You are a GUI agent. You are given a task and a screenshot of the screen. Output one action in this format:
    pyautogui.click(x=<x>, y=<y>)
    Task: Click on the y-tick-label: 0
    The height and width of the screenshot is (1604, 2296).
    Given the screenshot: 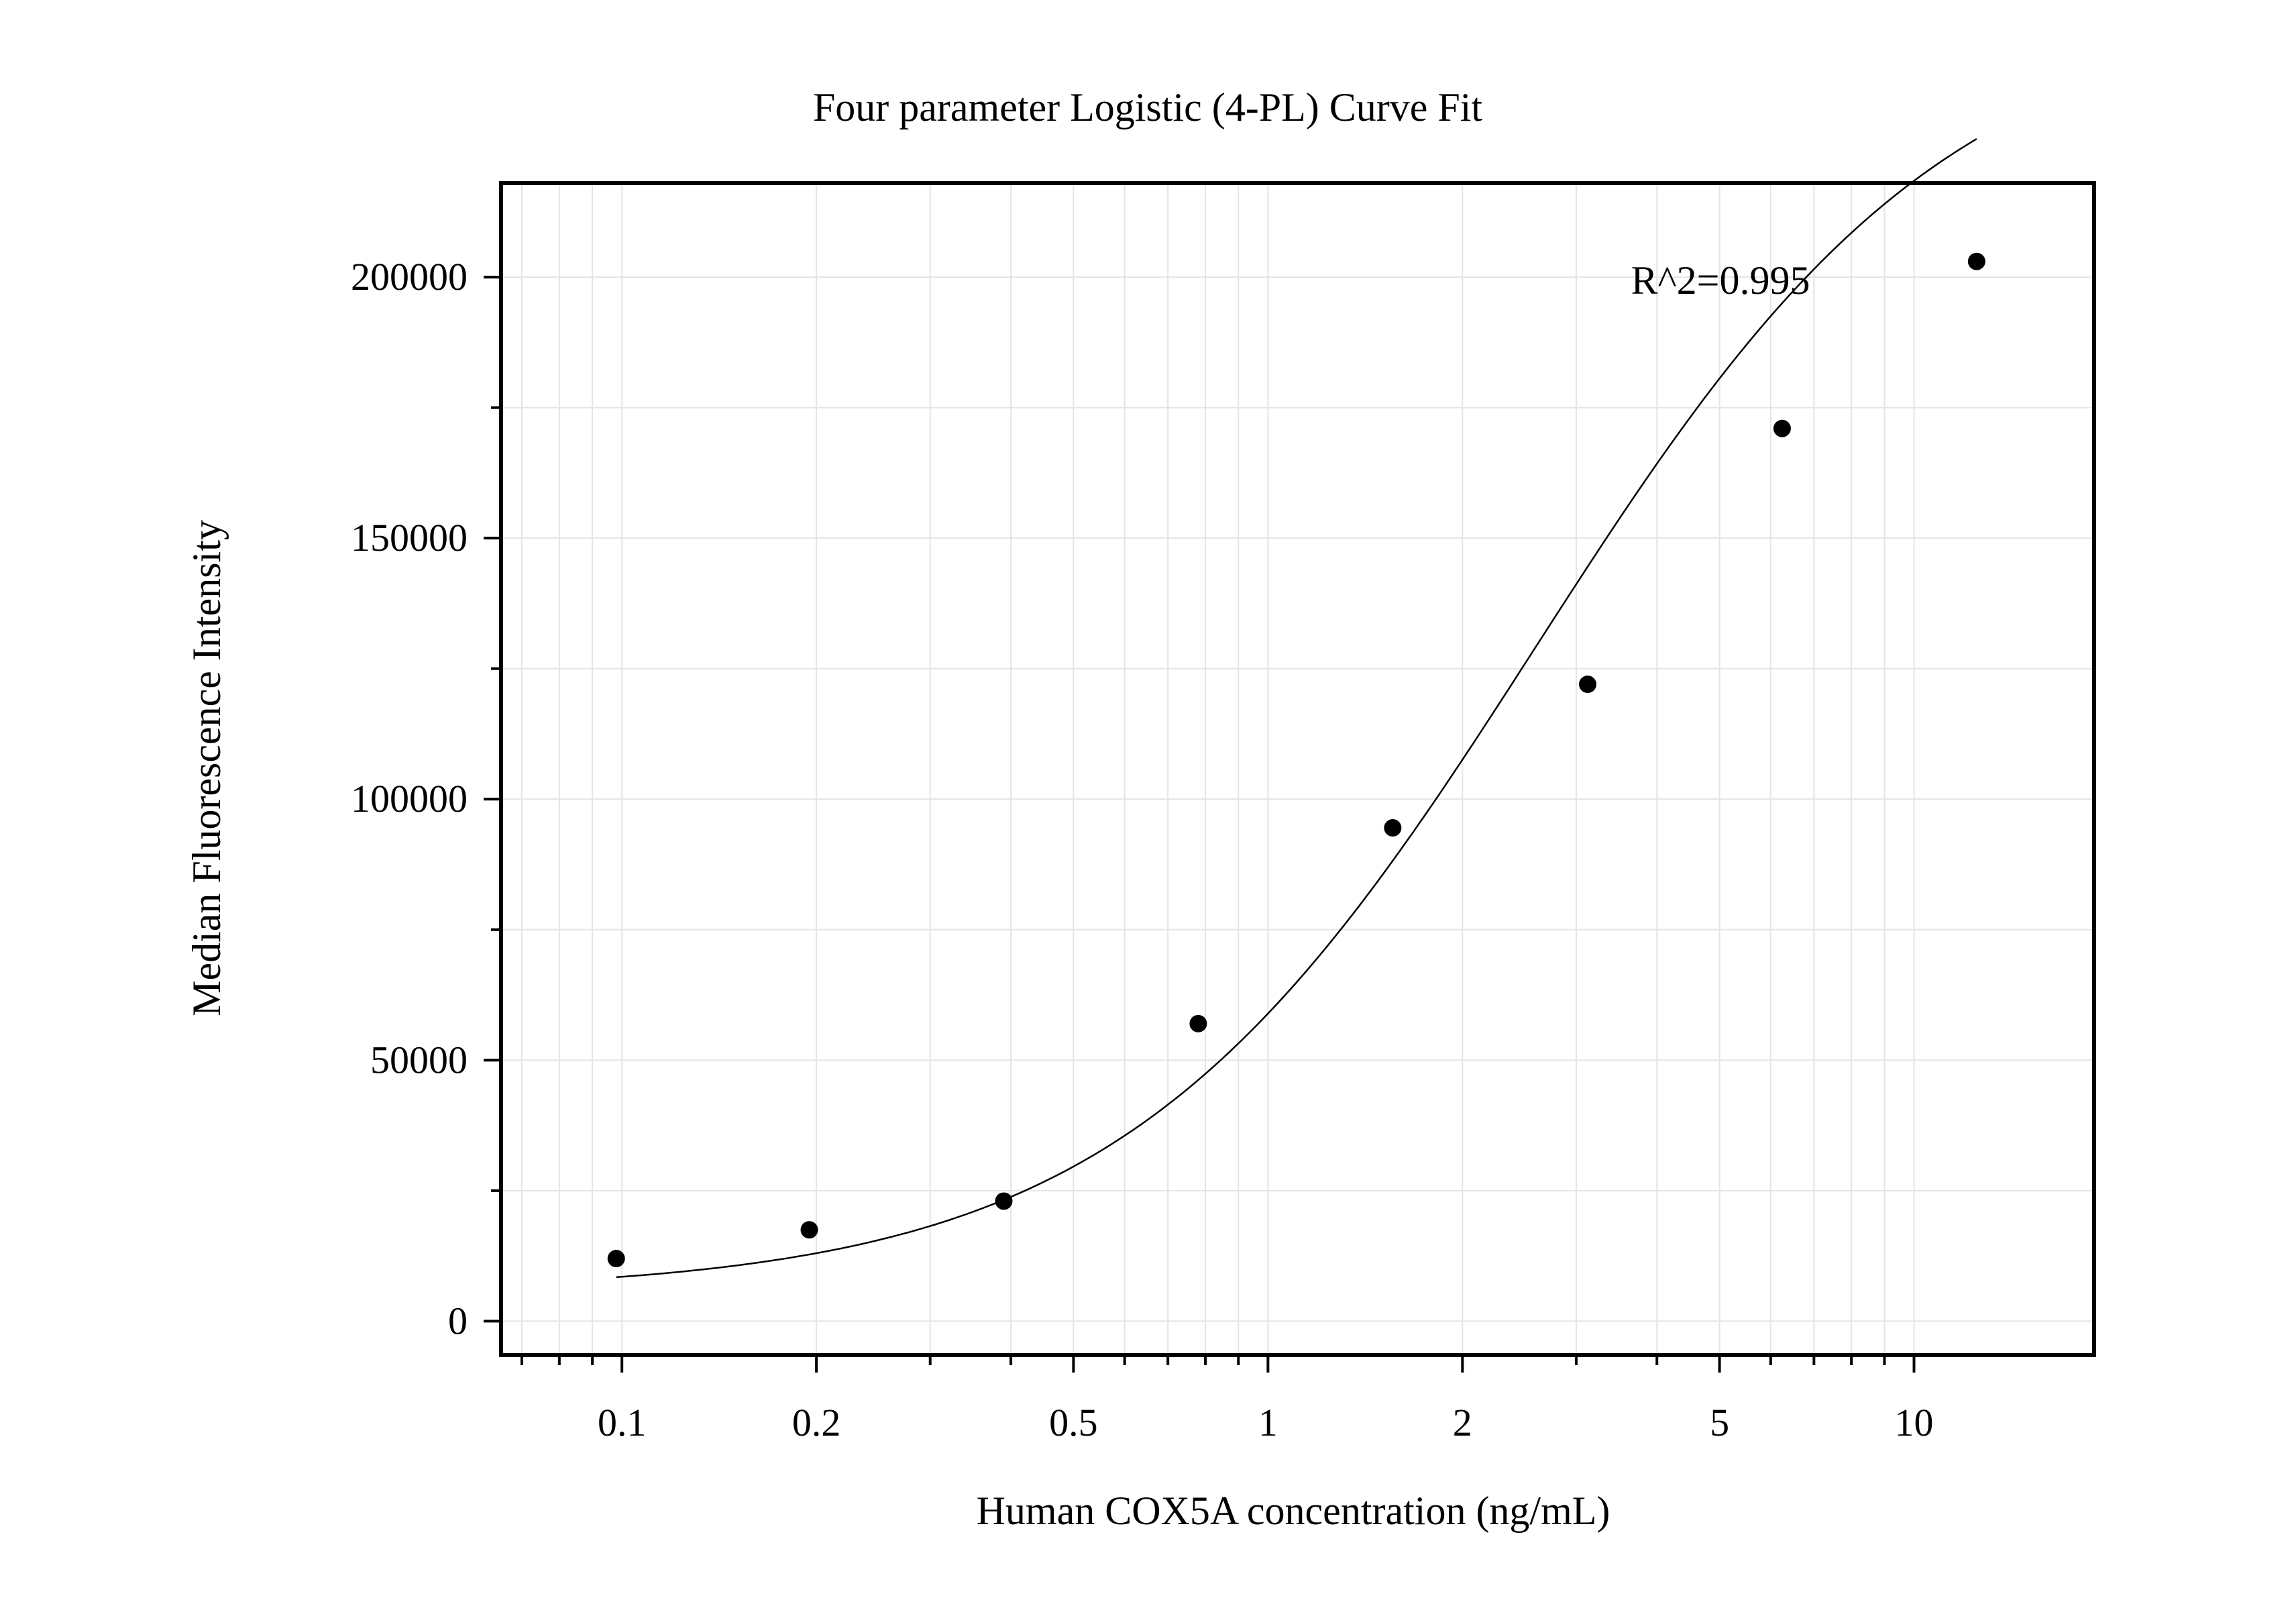 What is the action you would take?
    pyautogui.click(x=458, y=1320)
    